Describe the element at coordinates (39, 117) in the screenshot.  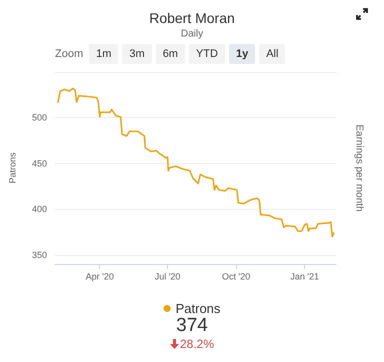
I see `y-tick-label: 500` at that location.